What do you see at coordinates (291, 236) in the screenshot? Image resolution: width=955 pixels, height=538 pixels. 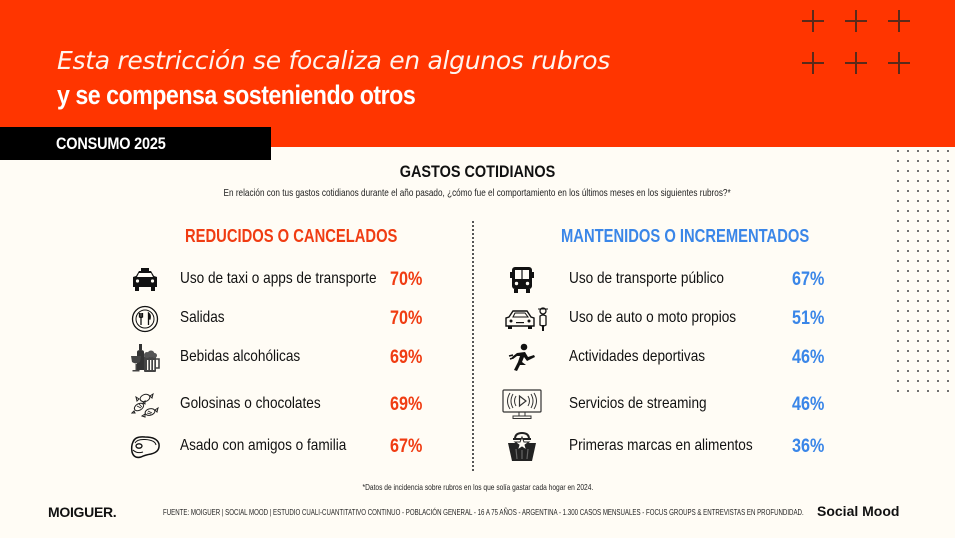 I see `reduced-heading: REDUCIDOS O CANCELADOS` at bounding box center [291, 236].